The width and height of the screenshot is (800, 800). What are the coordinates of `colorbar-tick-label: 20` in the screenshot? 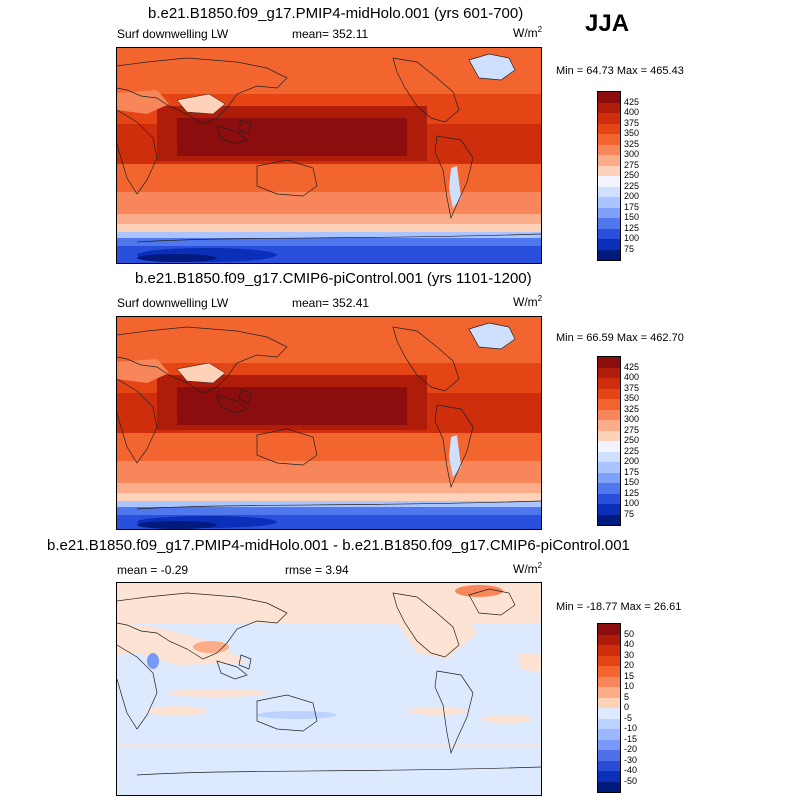 It's located at (629, 665).